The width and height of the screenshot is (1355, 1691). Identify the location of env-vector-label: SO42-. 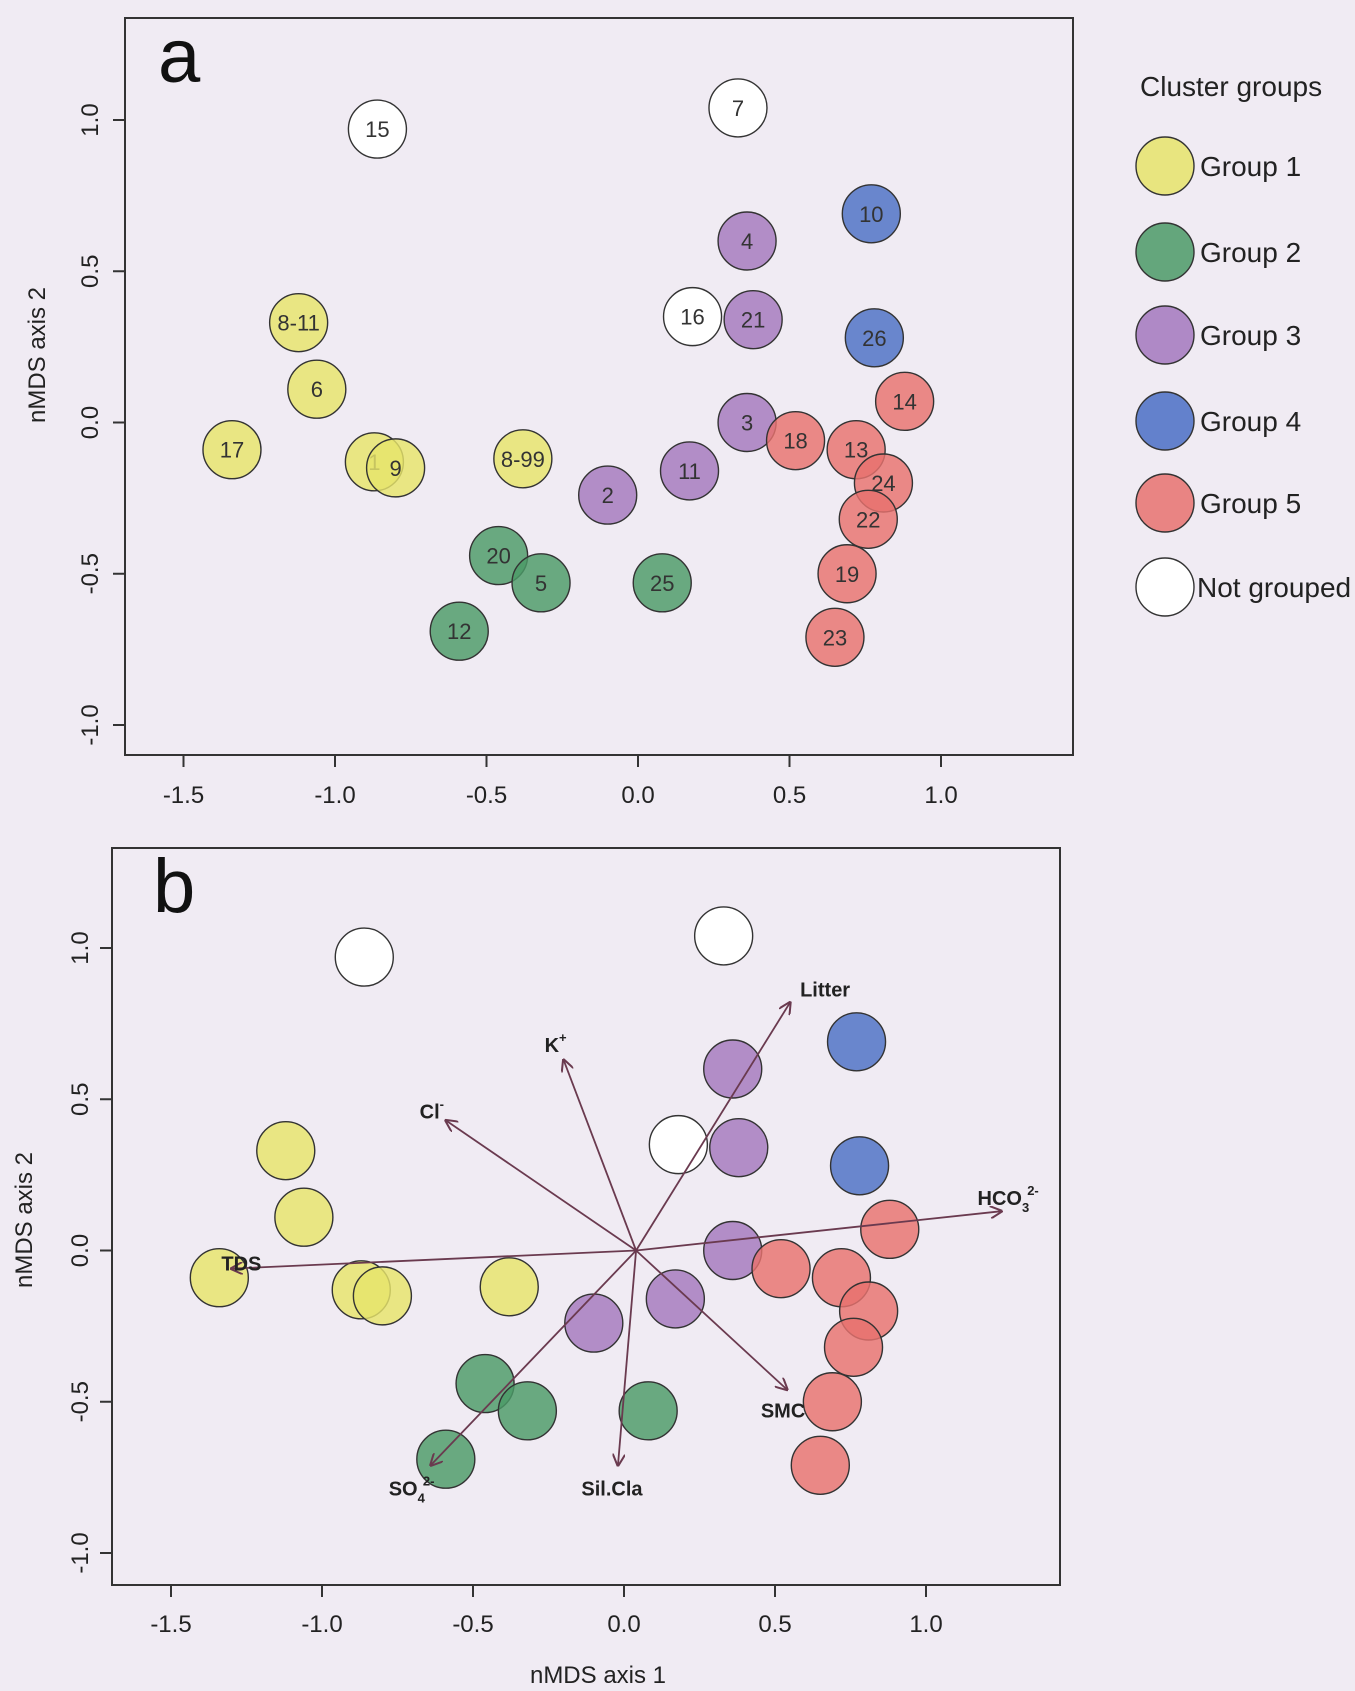
(412, 1489).